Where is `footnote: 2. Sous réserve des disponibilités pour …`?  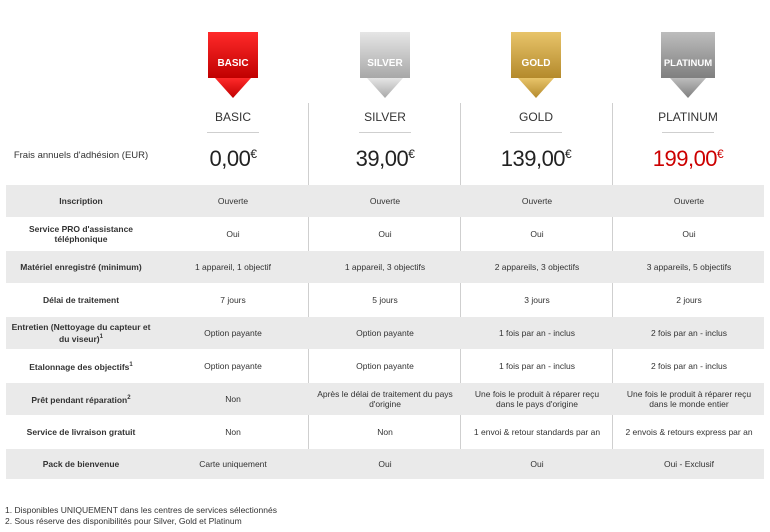 footnote: 2. Sous réserve des disponibilités pour … is located at coordinates (123, 521).